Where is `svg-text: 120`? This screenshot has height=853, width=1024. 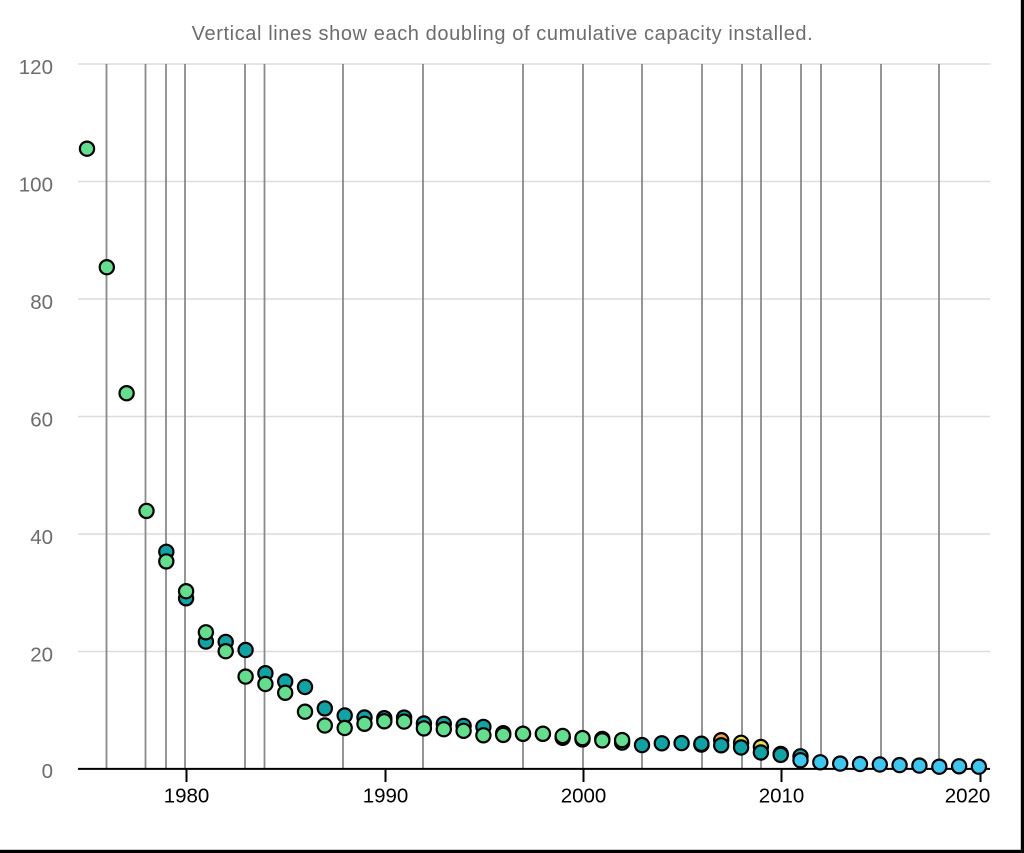
svg-text: 120 is located at coordinates (36, 67).